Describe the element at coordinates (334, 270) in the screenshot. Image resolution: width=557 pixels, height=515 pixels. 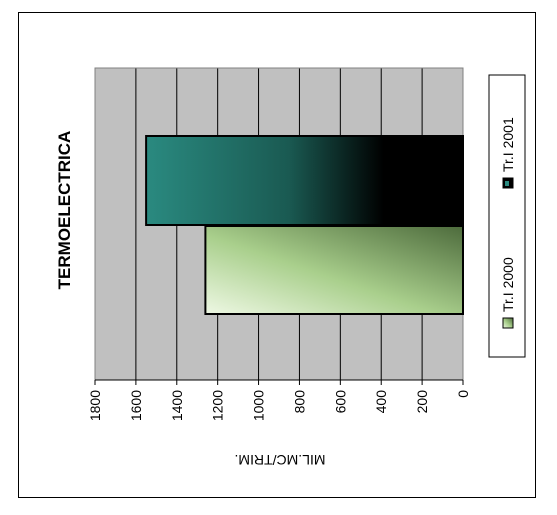
I see `bar-tr-i-2000` at that location.